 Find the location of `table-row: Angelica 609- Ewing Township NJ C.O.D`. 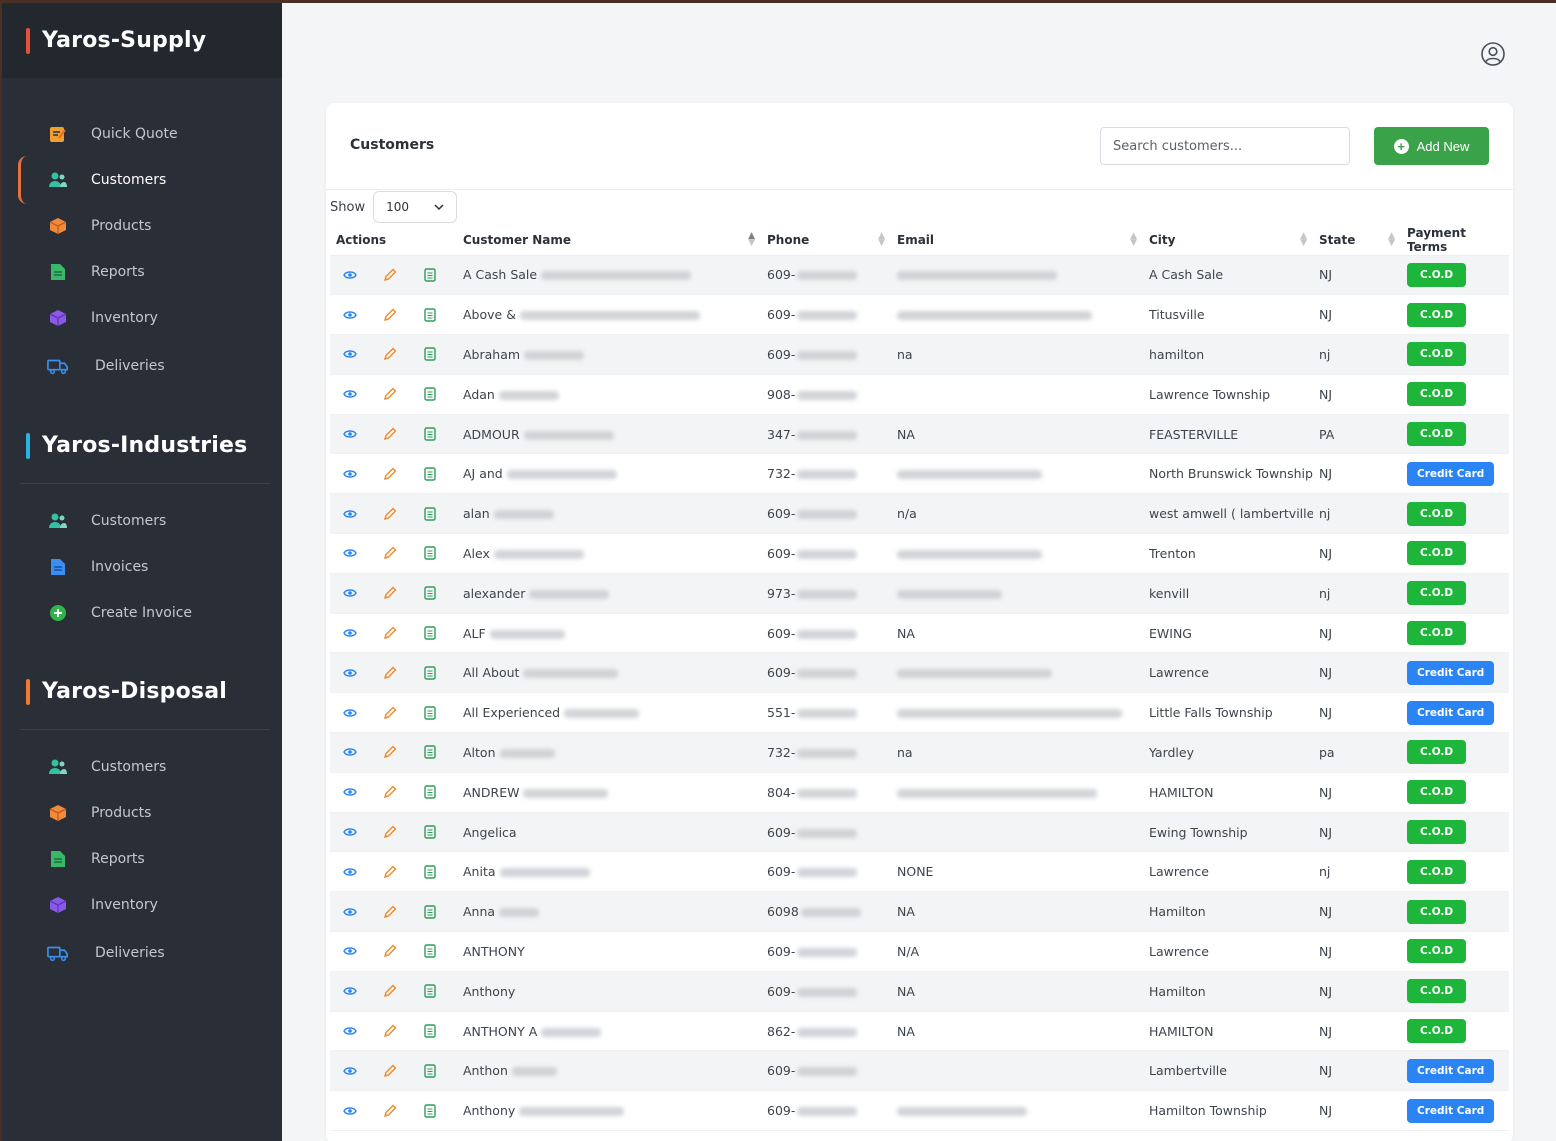

table-row: Angelica 609- Ewing Township NJ C.O.D is located at coordinates (919, 832).